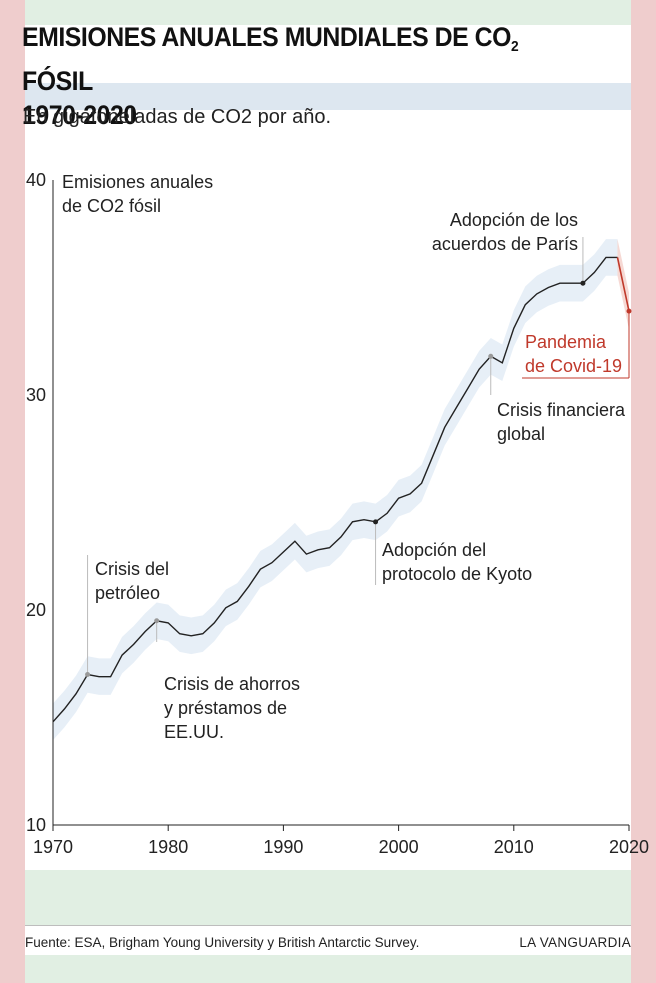 Image resolution: width=656 pixels, height=983 pixels. What do you see at coordinates (399, 847) in the screenshot?
I see `x-tick-label: 2000` at bounding box center [399, 847].